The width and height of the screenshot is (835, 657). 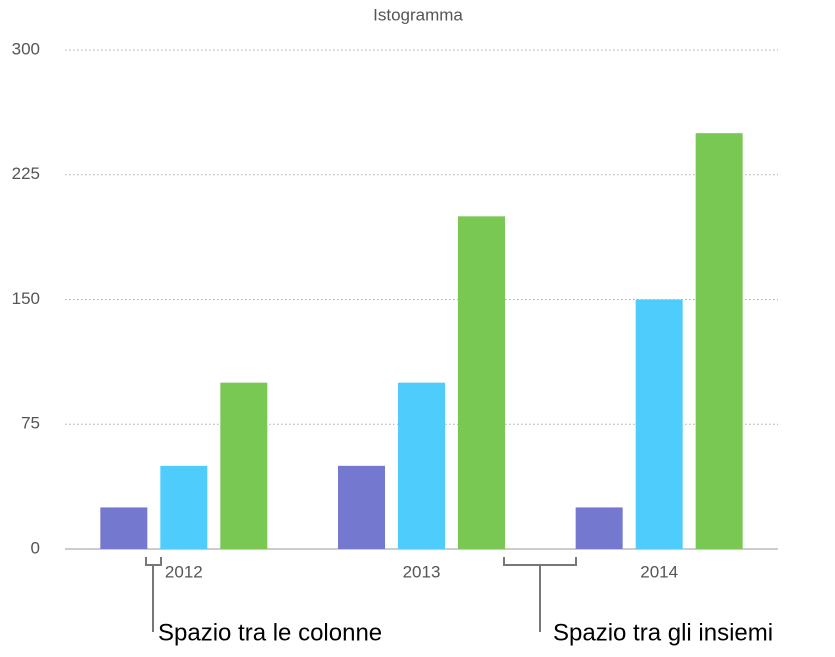 I want to click on y-tick-label: 75, so click(x=30, y=423).